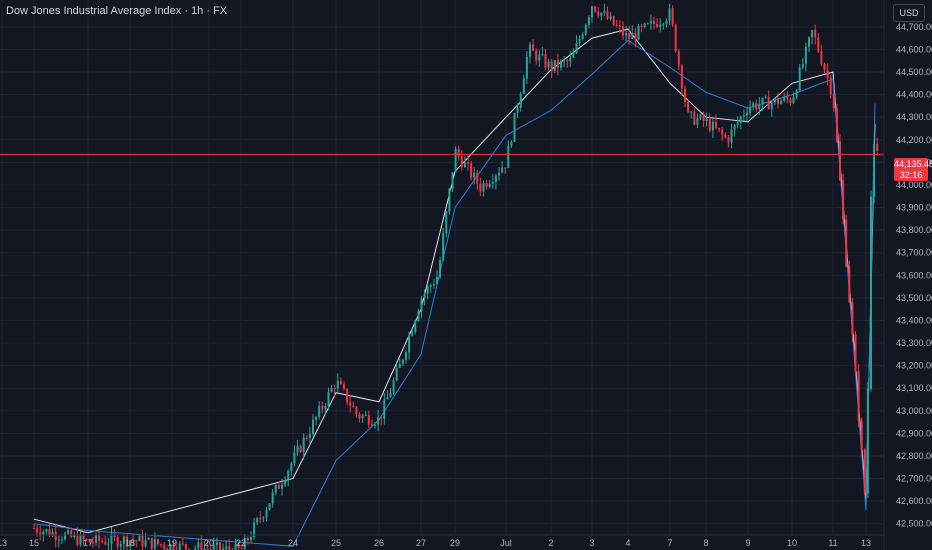 The width and height of the screenshot is (932, 550). Describe the element at coordinates (914, 95) in the screenshot. I see `price-tick-label: 44,400.00` at that location.